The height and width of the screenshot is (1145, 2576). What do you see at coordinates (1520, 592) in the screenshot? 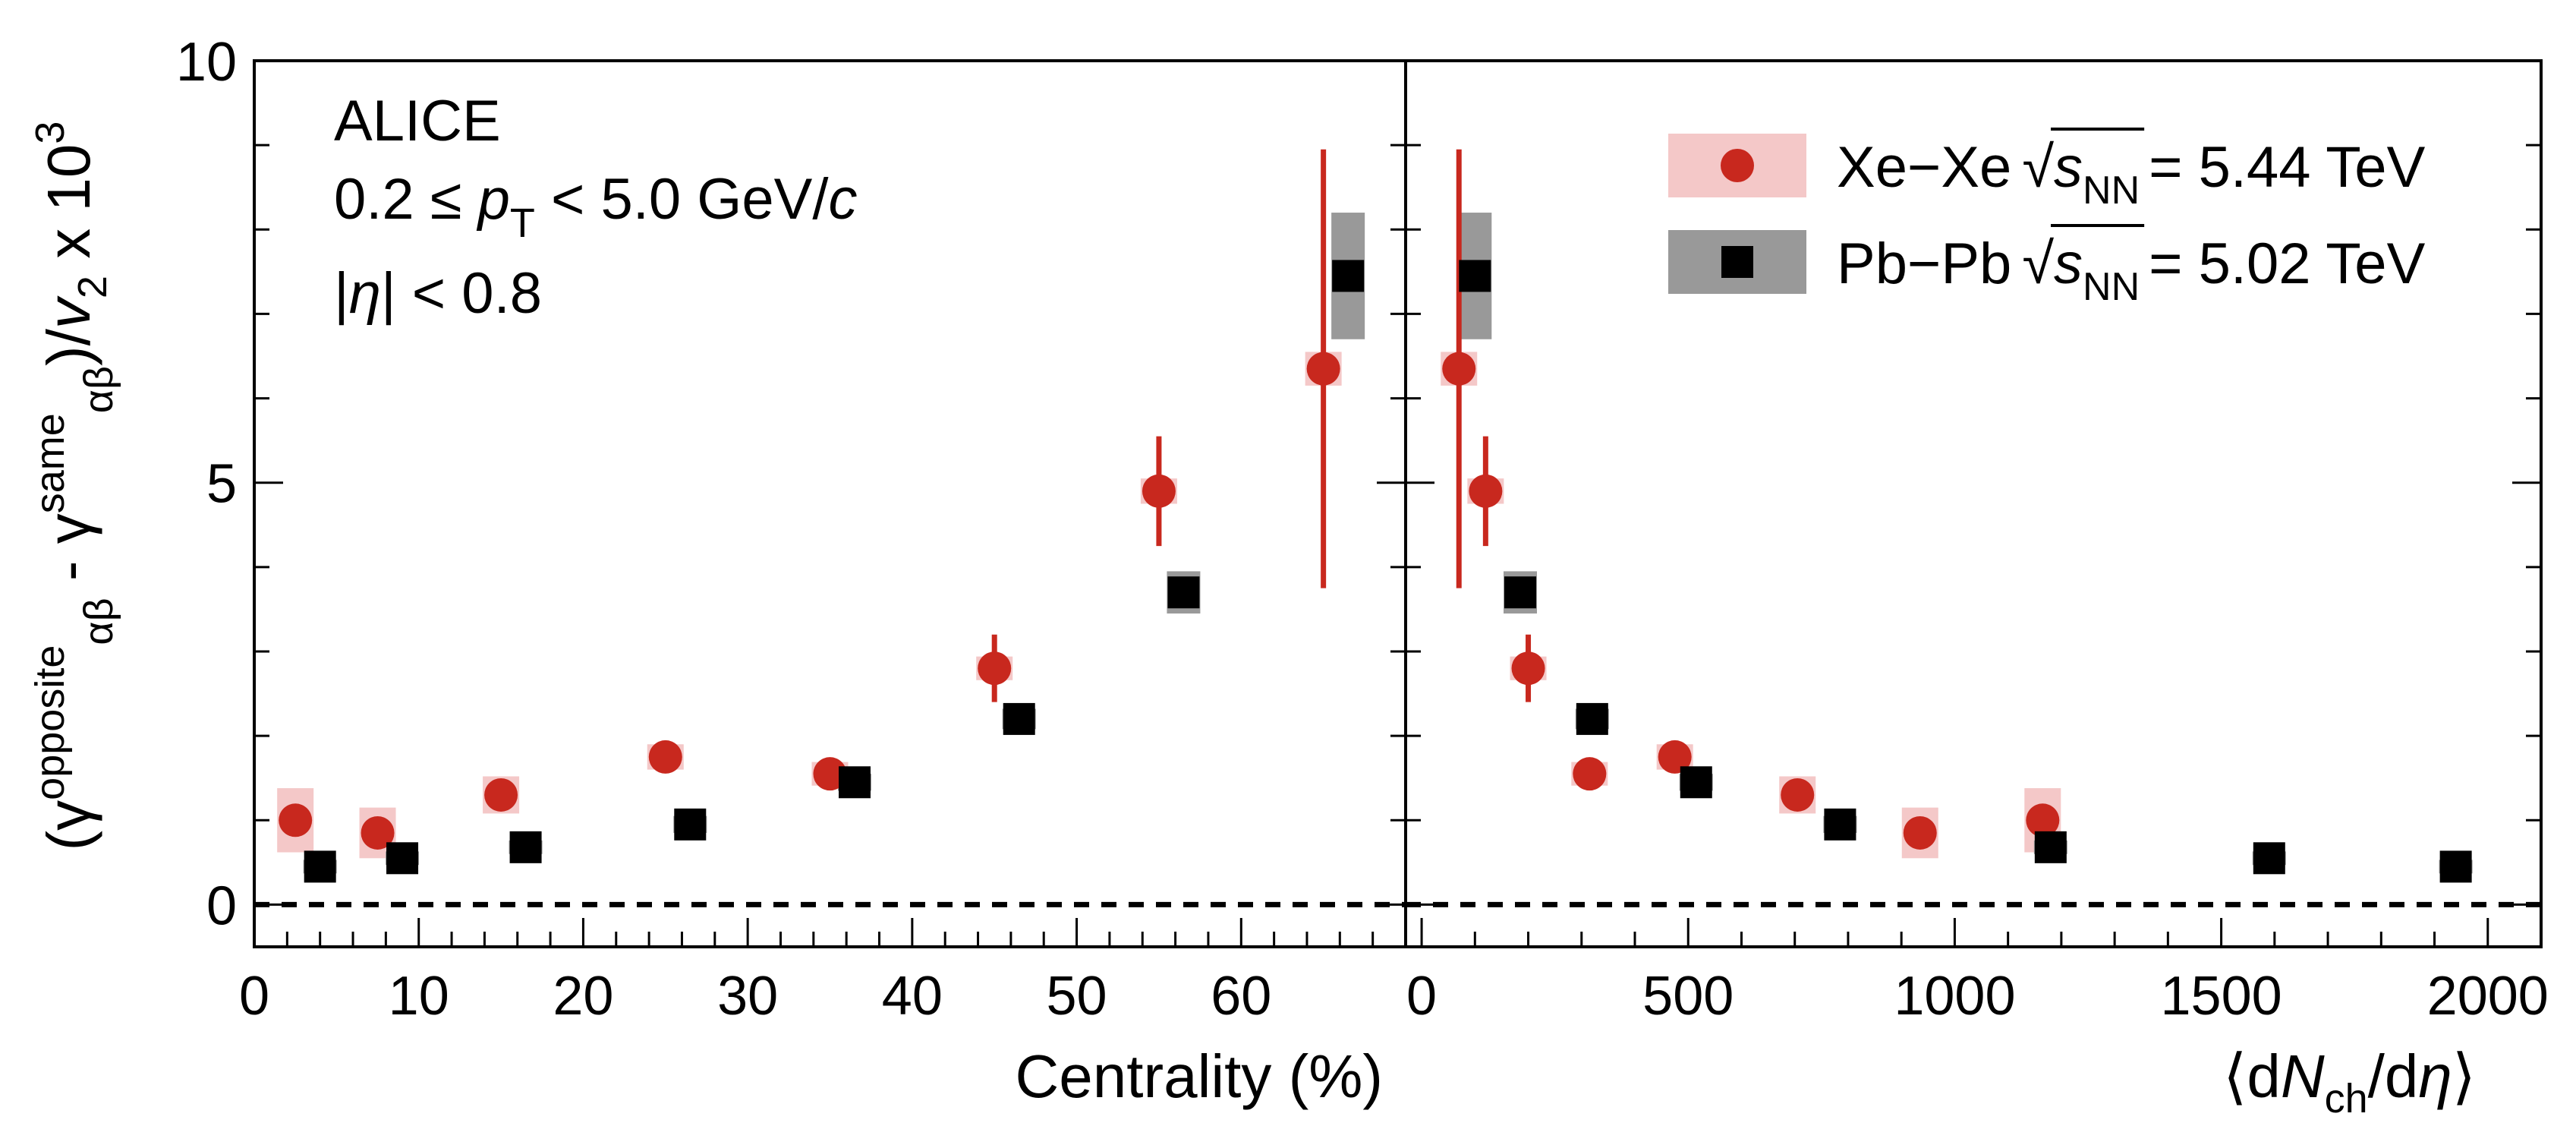
I see `multiplicity-pb-pb-point-1-marker` at bounding box center [1520, 592].